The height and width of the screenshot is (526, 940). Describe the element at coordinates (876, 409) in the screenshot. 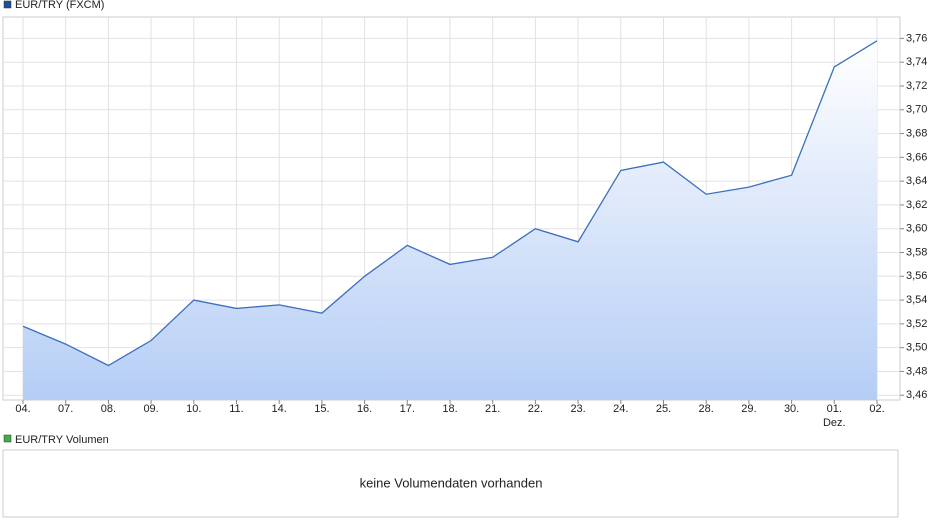

I see `x-tick-label: 02.` at that location.